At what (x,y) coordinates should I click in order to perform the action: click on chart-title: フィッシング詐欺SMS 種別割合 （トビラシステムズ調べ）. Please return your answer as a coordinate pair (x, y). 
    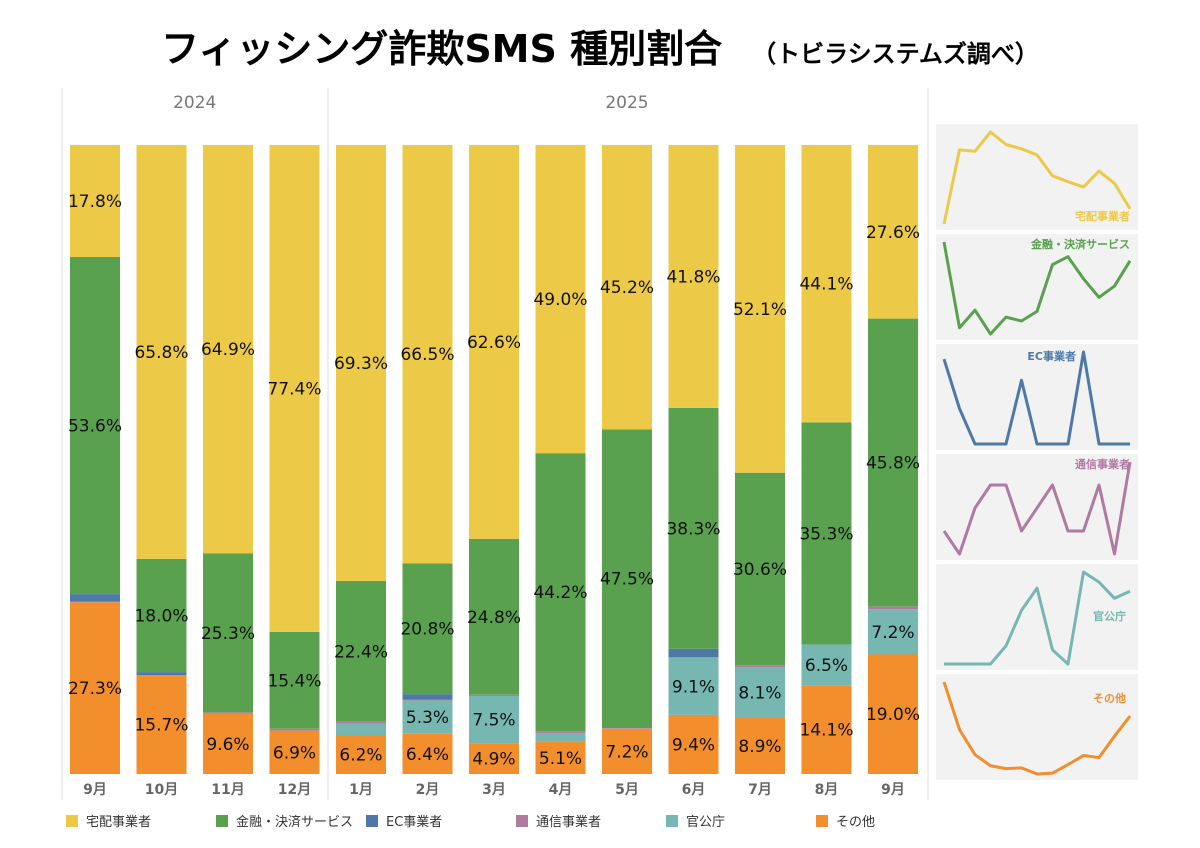
    Looking at the image, I should click on (600, 45).